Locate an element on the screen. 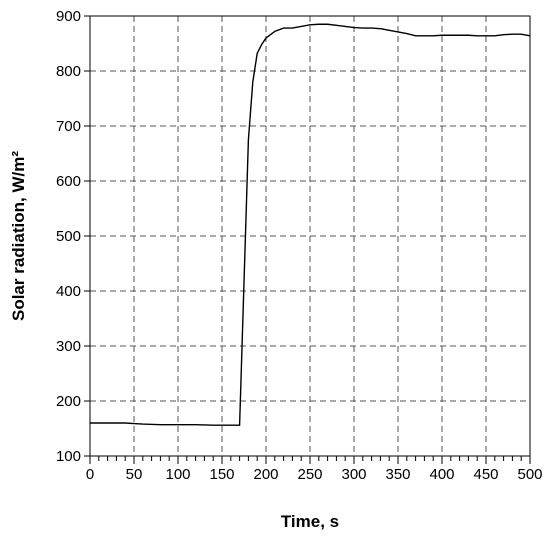 The width and height of the screenshot is (550, 537). y-tick-label: 700 is located at coordinates (68, 126).